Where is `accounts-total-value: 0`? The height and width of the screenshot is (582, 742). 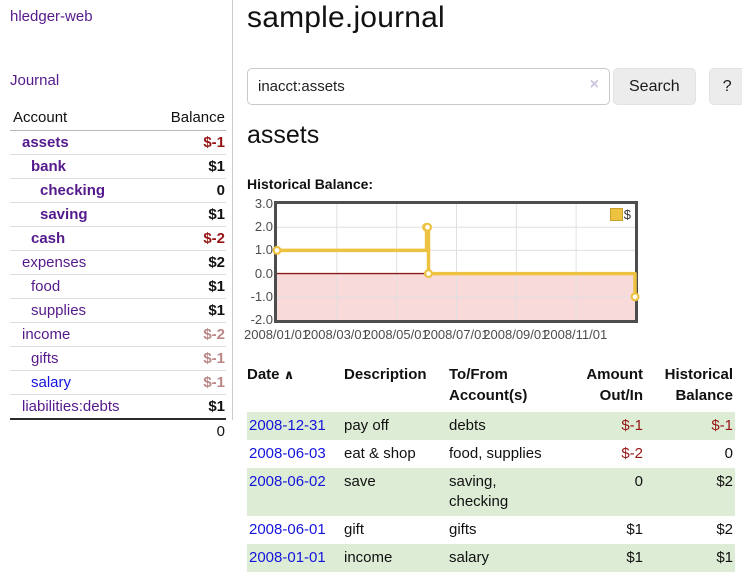 accounts-total-value: 0 is located at coordinates (188, 430).